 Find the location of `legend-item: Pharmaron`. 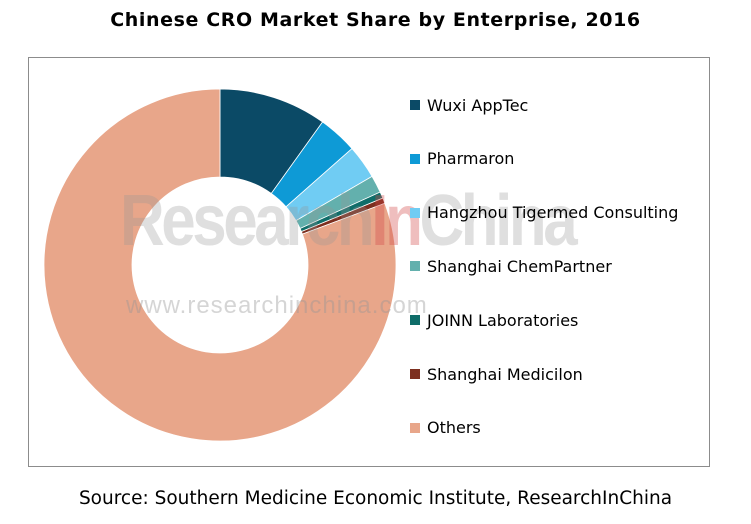

legend-item: Pharmaron is located at coordinates (462, 159).